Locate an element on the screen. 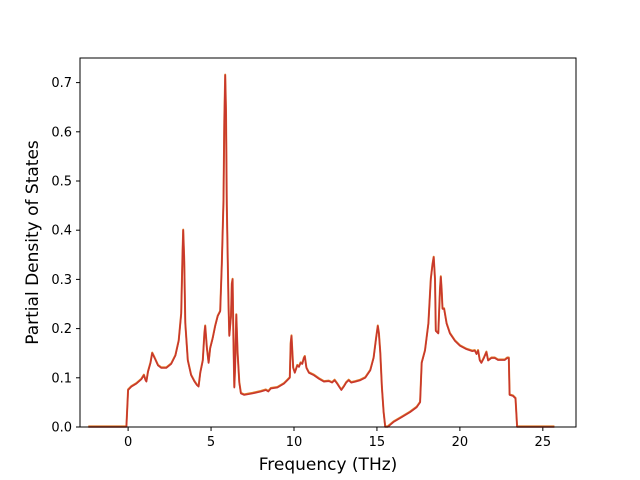 The image size is (640, 480). x-axis-label: Frequency (THz) is located at coordinates (328, 465).